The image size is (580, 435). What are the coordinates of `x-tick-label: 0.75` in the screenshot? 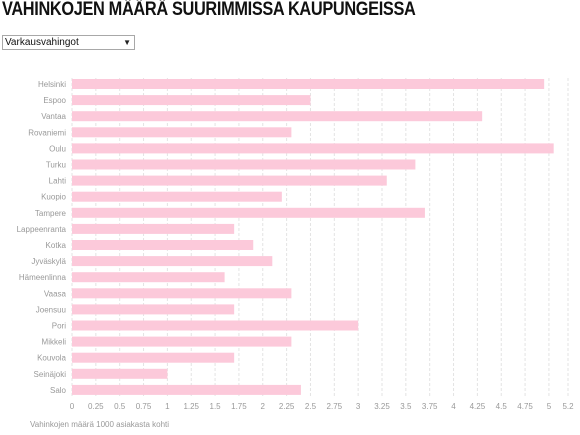 It's located at (144, 406).